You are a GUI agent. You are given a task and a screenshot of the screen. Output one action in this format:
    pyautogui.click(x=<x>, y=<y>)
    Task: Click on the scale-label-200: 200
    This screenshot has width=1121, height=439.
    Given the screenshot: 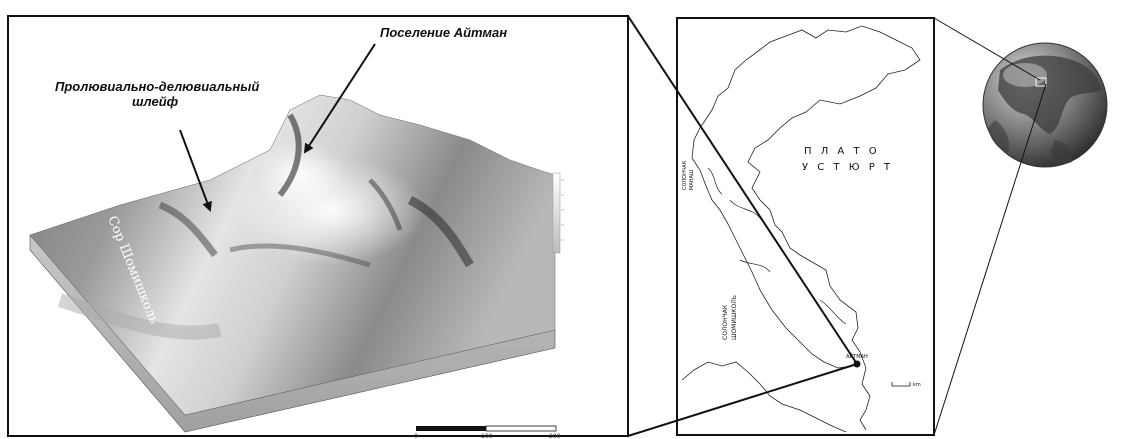 What is the action you would take?
    pyautogui.click(x=555, y=436)
    